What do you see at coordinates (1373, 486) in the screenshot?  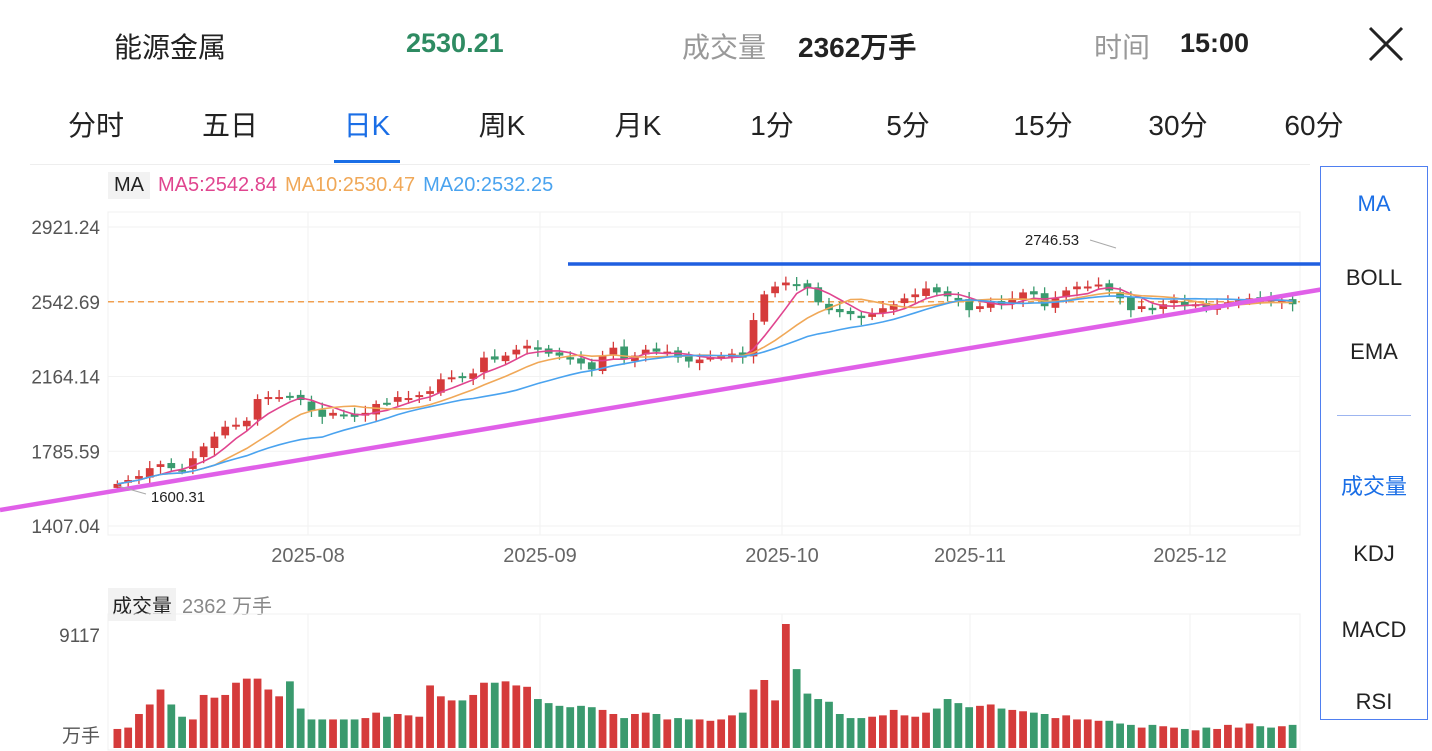 I see `indicator-volume: 成交量` at bounding box center [1373, 486].